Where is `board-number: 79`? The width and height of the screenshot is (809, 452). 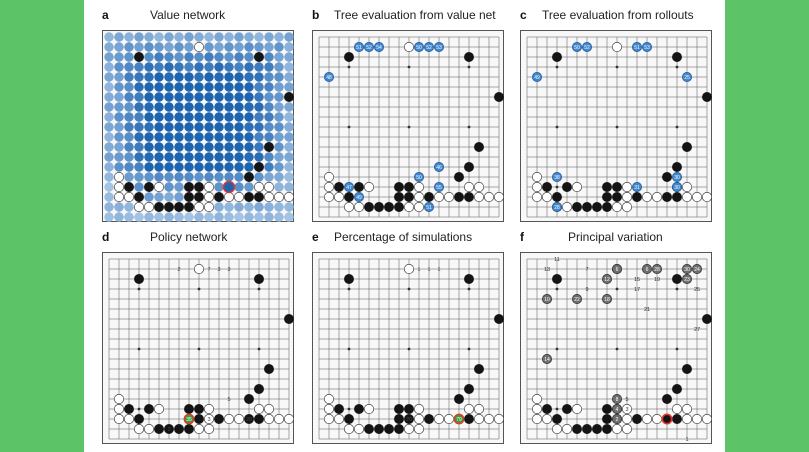
board-number: 79 is located at coordinates (459, 420).